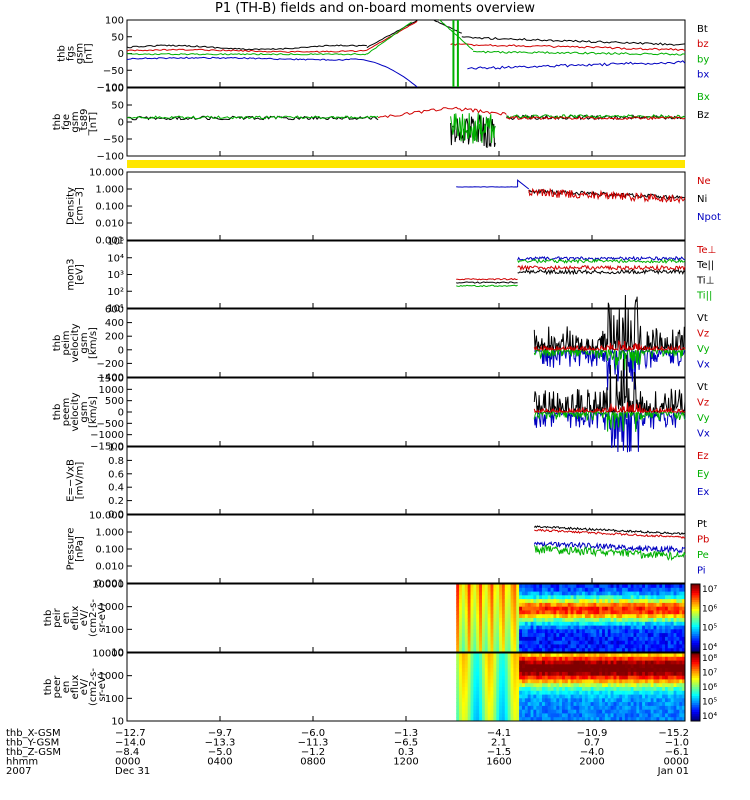  What do you see at coordinates (601, 258) in the screenshot?
I see `ti-blue-line` at bounding box center [601, 258].